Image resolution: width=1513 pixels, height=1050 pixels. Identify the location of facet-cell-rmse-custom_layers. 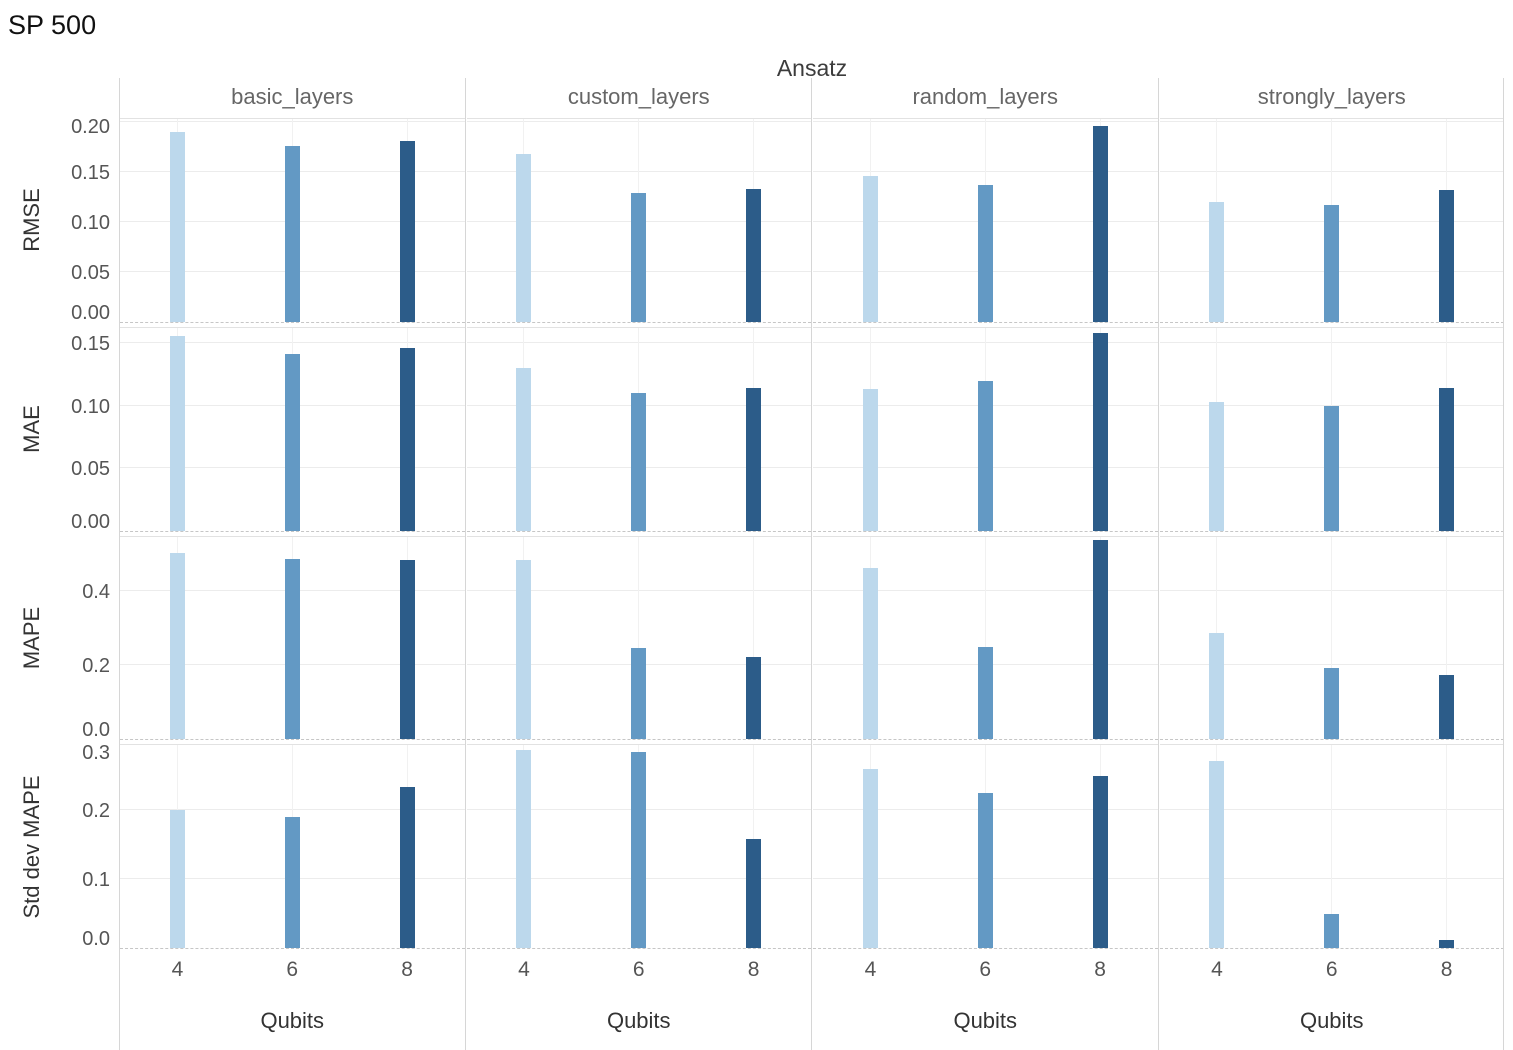
(638, 220).